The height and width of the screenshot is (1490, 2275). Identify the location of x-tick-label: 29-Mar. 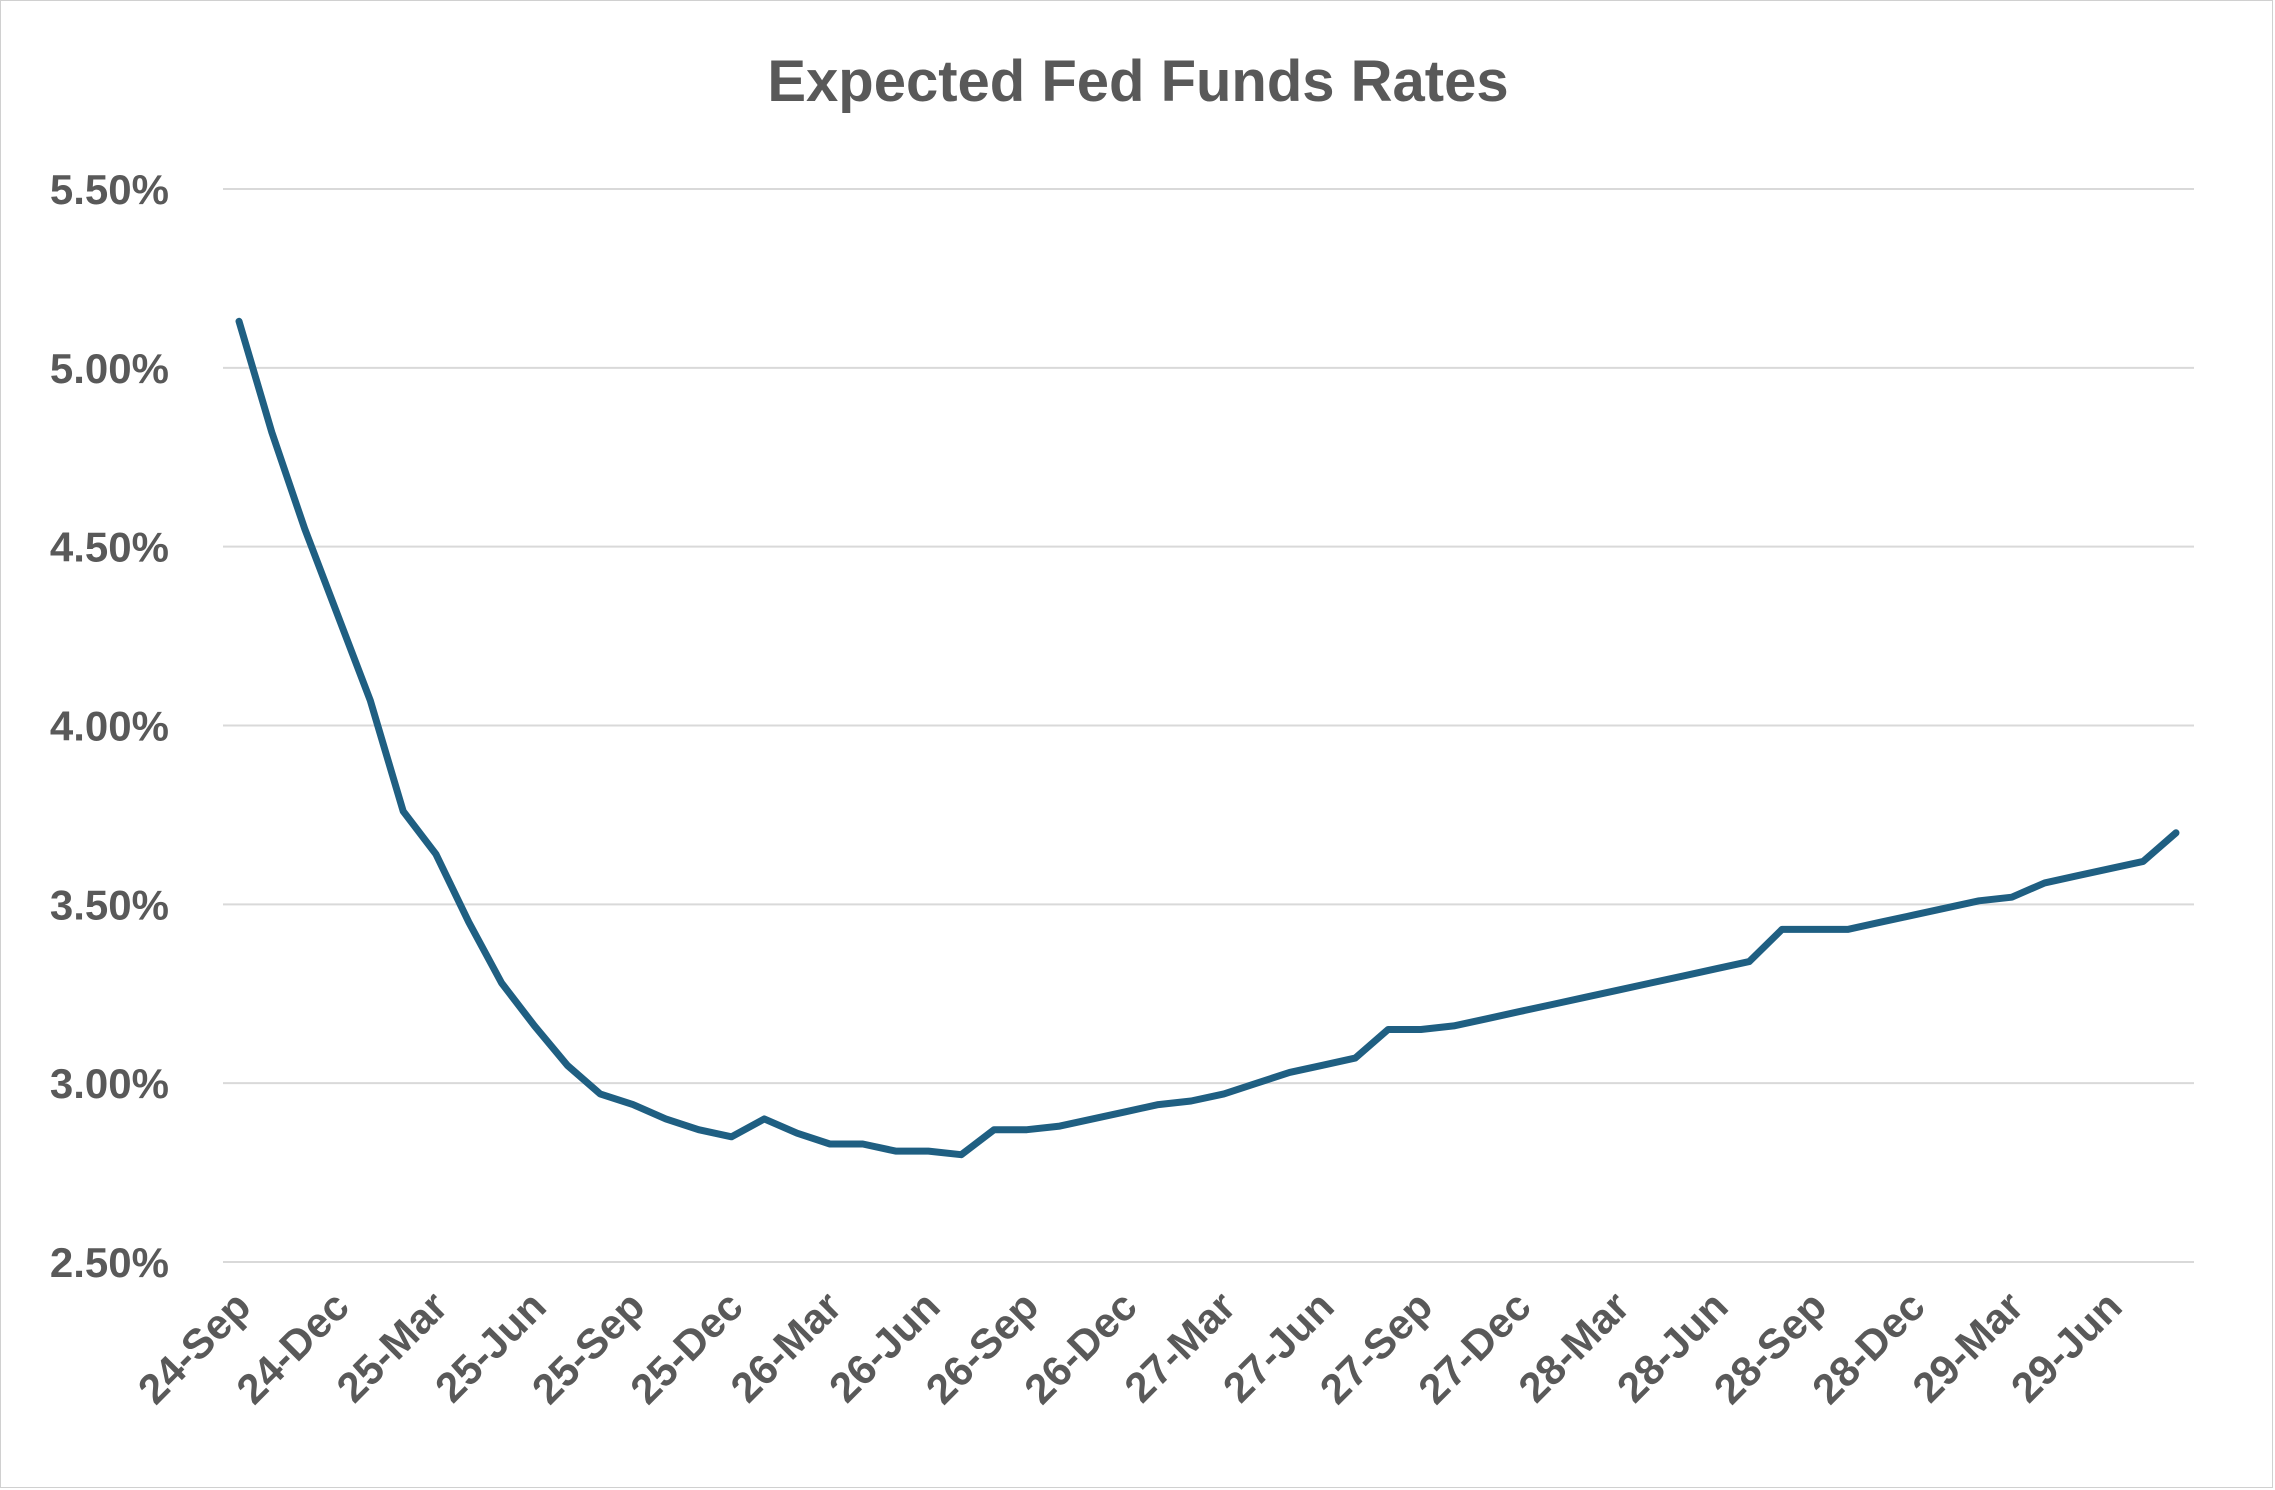
(1967, 1346).